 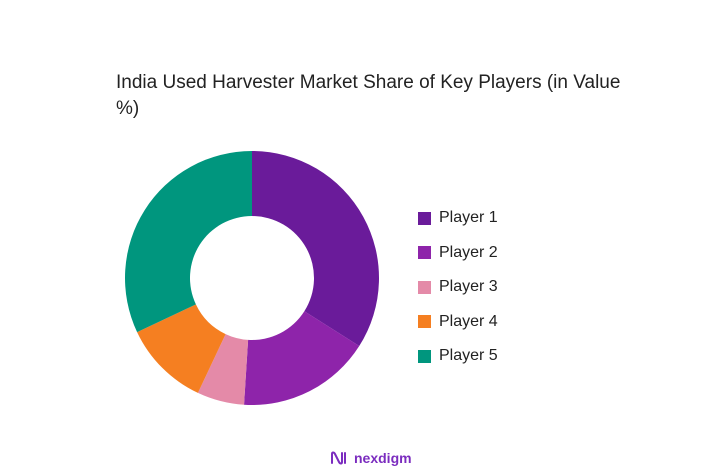 I want to click on legend-item: Player 4, so click(x=458, y=322).